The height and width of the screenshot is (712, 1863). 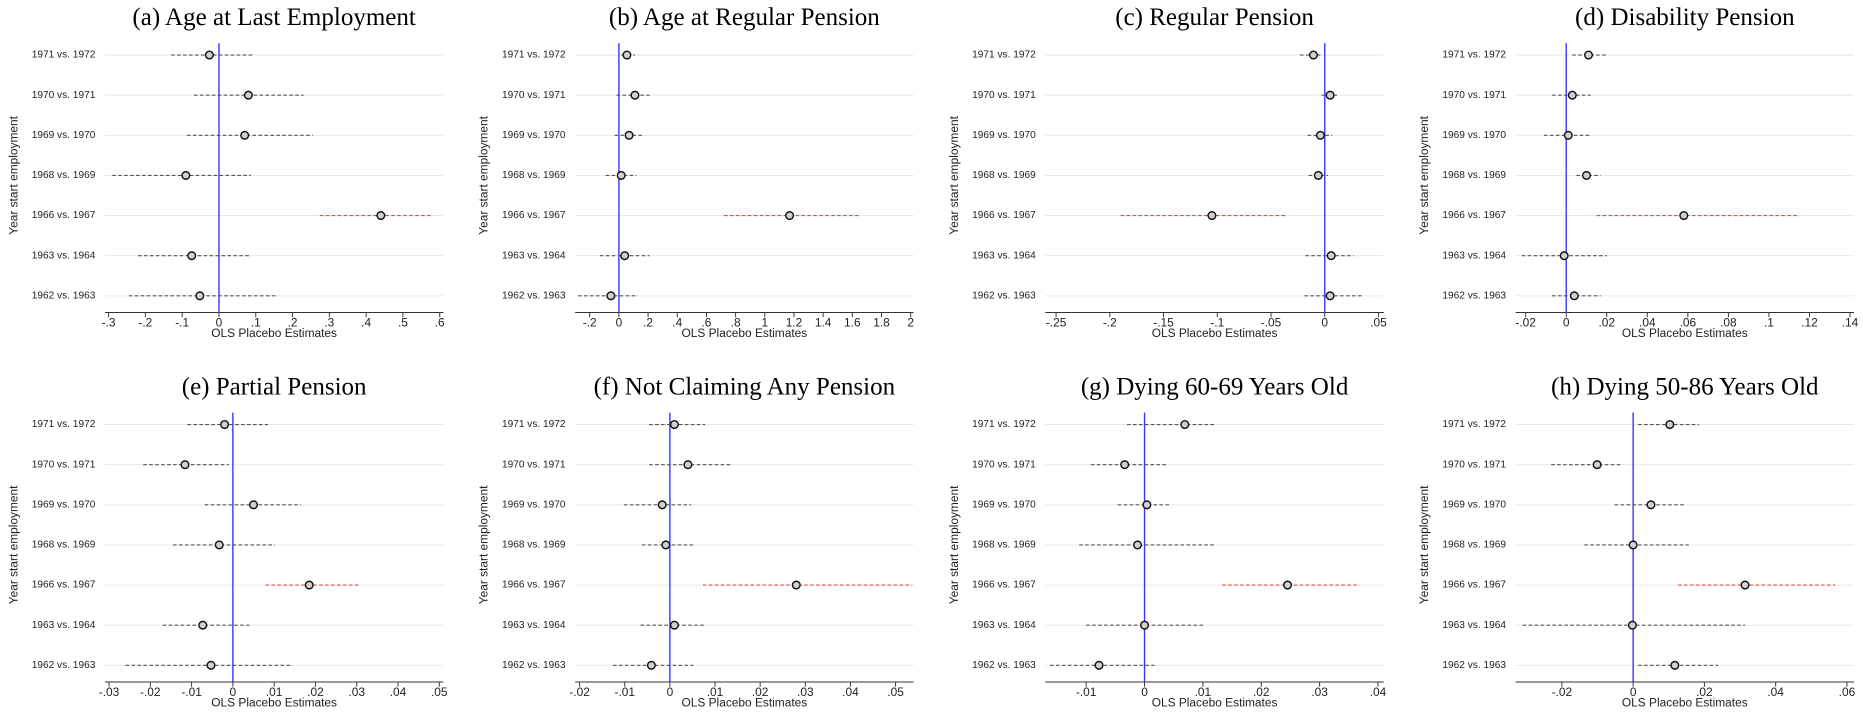 I want to click on x-tick-label: .6, so click(x=706, y=322).